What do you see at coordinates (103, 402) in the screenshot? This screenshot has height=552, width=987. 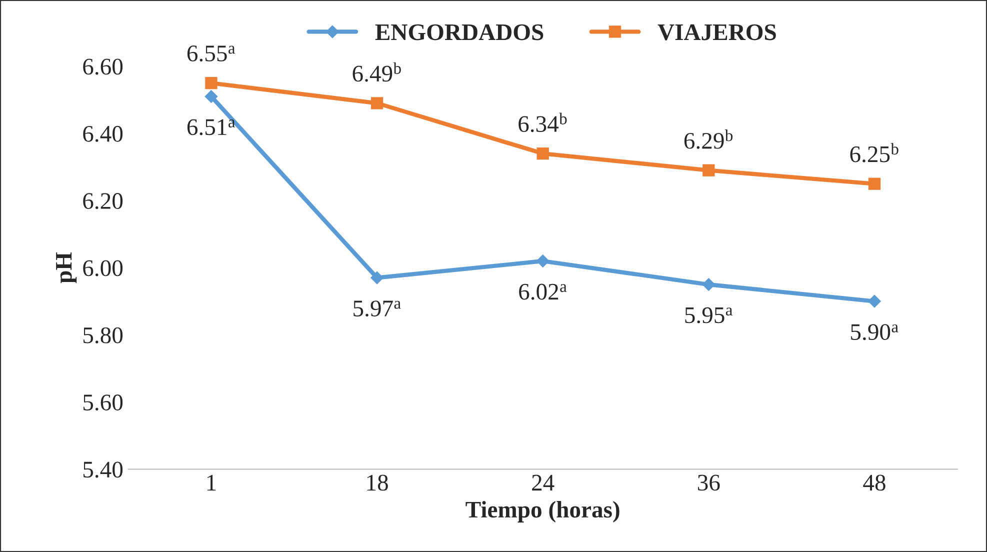 I see `y-tick-label: 5.60` at bounding box center [103, 402].